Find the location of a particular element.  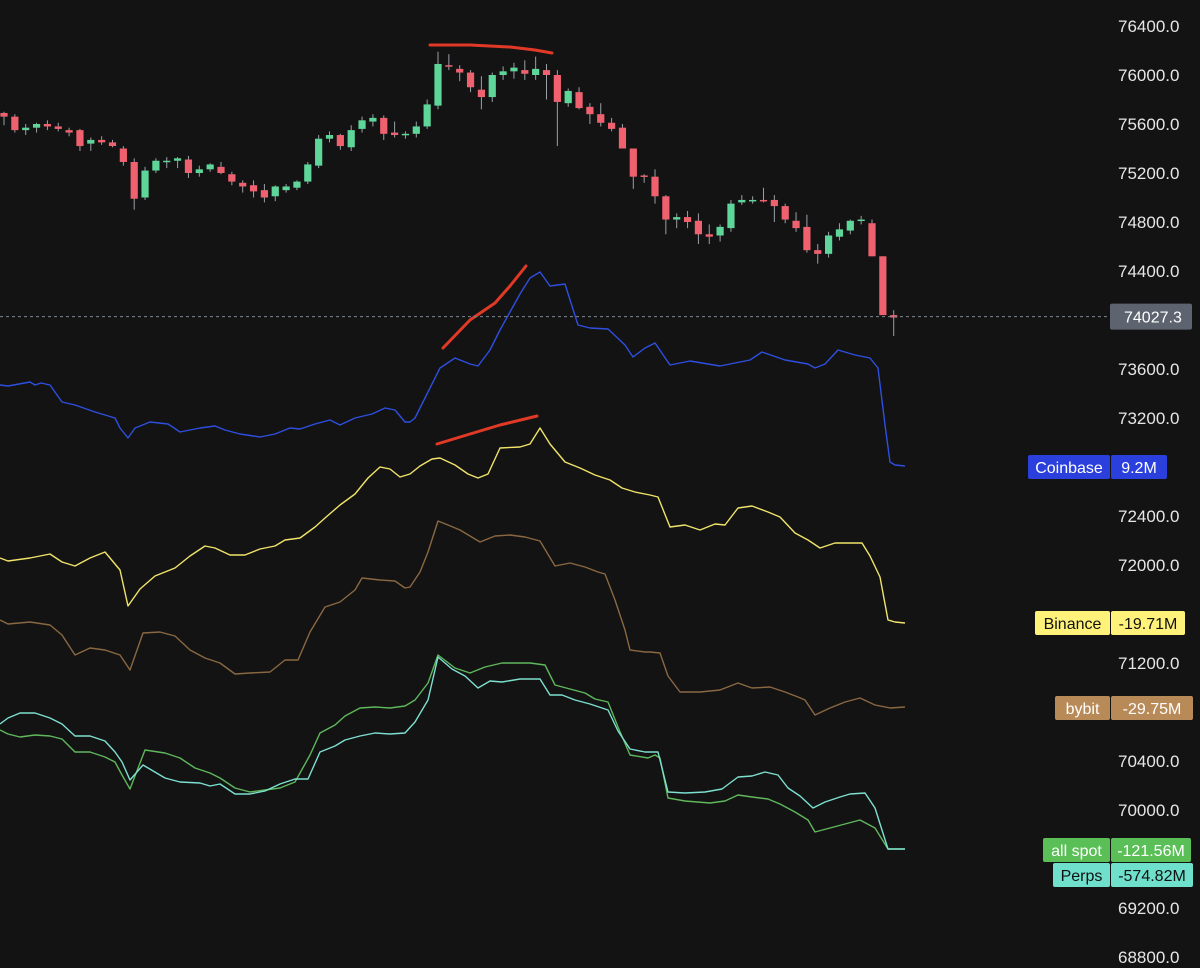

price-tick-label: 76400.0 is located at coordinates (1148, 26).